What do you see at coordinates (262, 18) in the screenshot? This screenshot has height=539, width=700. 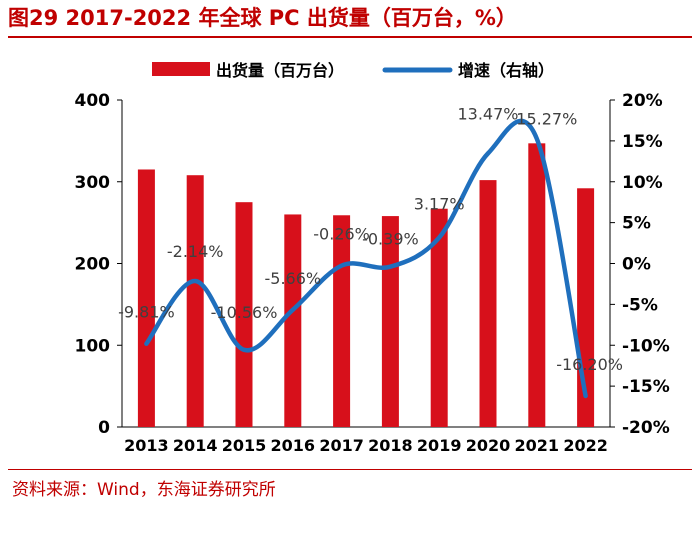 I see `figure-title: 图29 2017-2022 年全球 PC 出货量（百万台，%）` at bounding box center [262, 18].